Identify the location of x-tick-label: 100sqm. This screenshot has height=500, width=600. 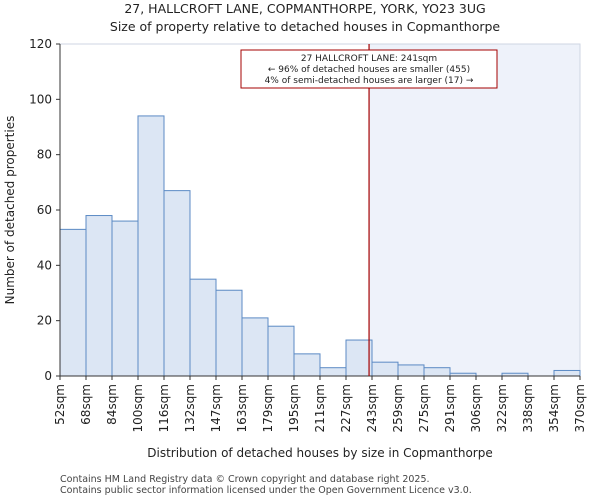
(138, 408).